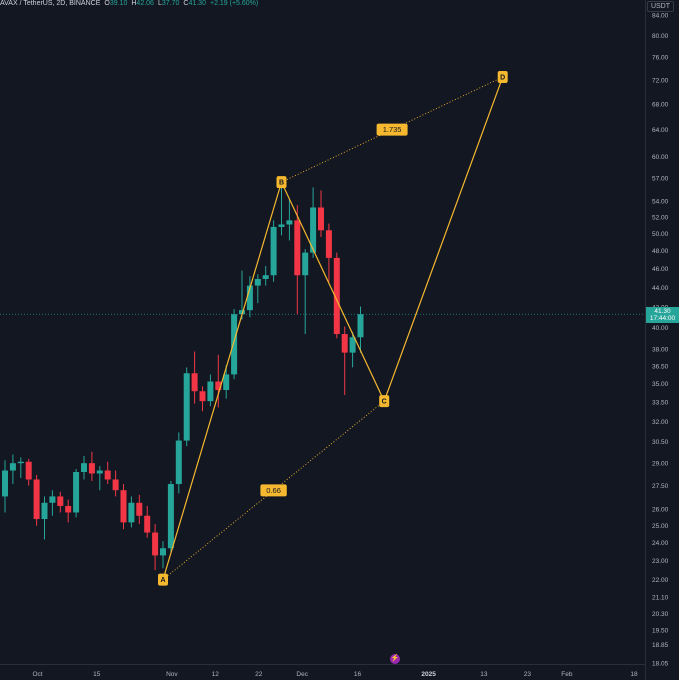 The width and height of the screenshot is (679, 680). I want to click on price-tick-label: 24.00, so click(660, 543).